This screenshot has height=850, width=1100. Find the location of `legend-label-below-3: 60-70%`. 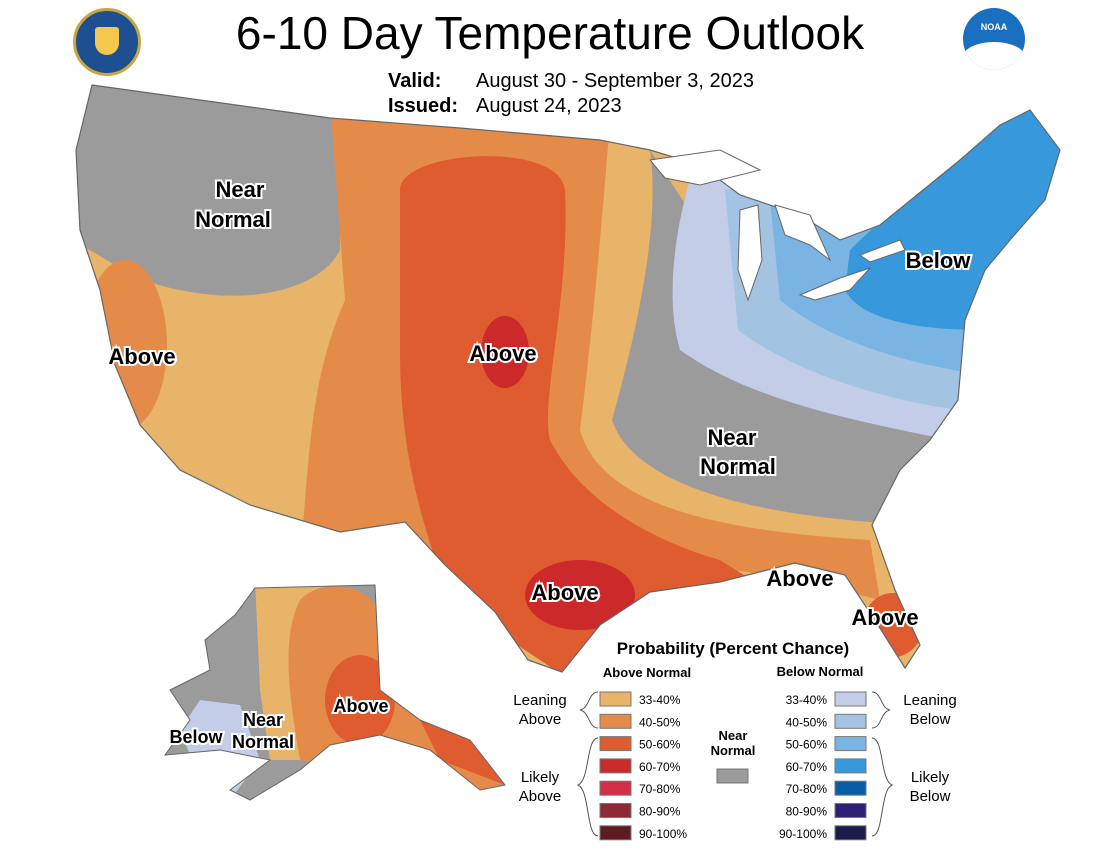

legend-label-below-3: 60-70% is located at coordinates (807, 767).